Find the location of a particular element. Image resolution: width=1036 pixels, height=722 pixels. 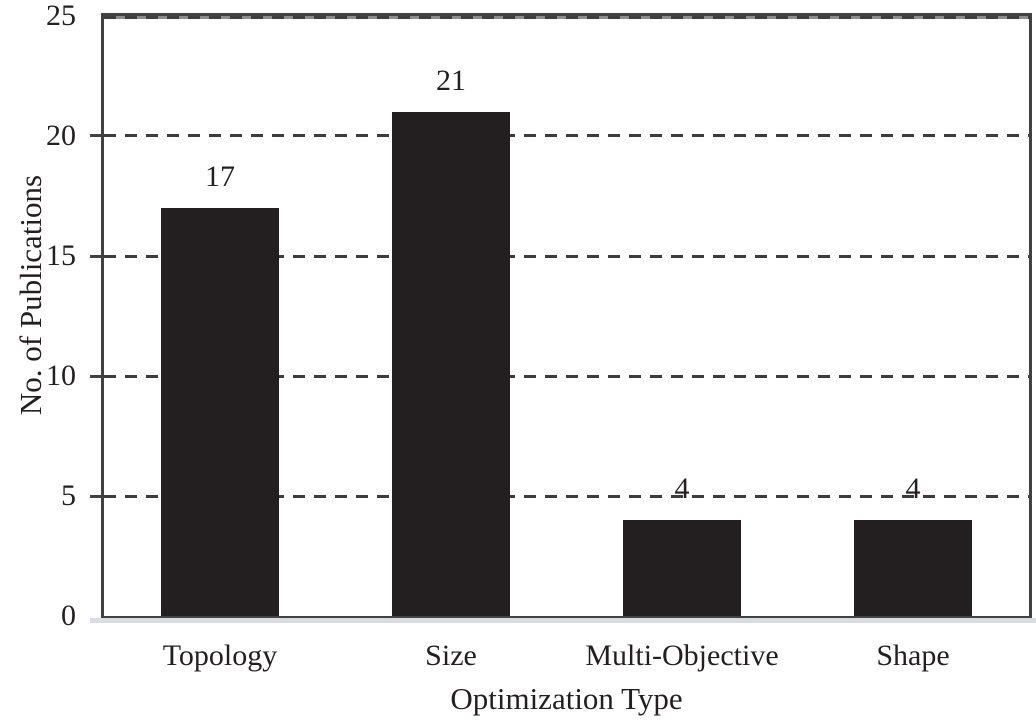

bar-shape is located at coordinates (913, 568).